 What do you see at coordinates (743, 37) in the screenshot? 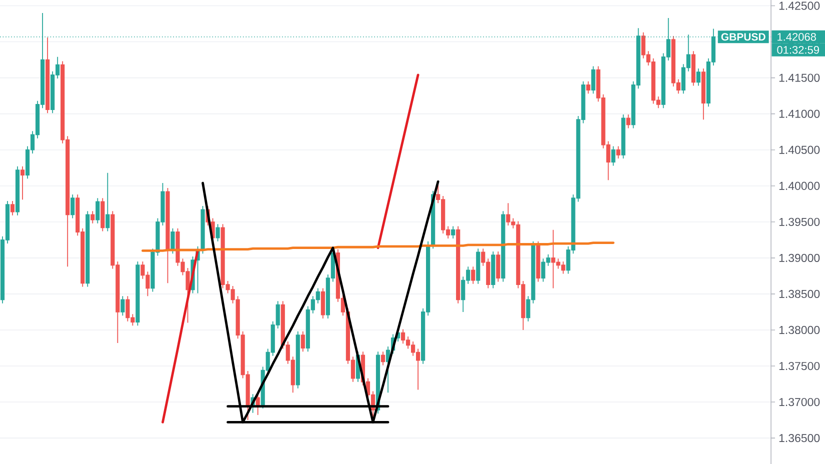
I see `ref-line-label: GBPUSD` at bounding box center [743, 37].